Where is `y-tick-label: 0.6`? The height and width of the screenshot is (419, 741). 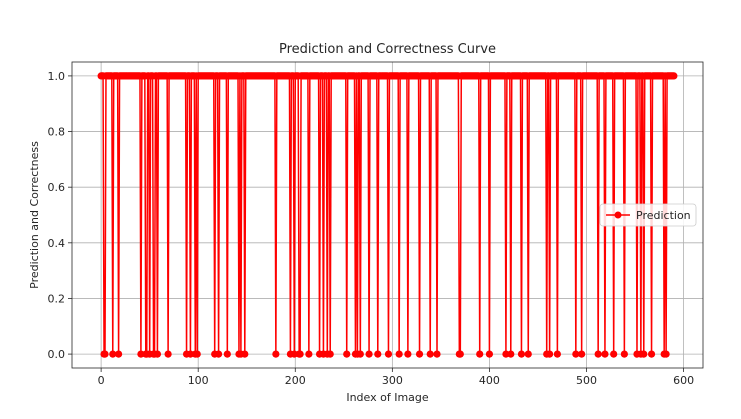 y-tick-label: 0.6 is located at coordinates (57, 187).